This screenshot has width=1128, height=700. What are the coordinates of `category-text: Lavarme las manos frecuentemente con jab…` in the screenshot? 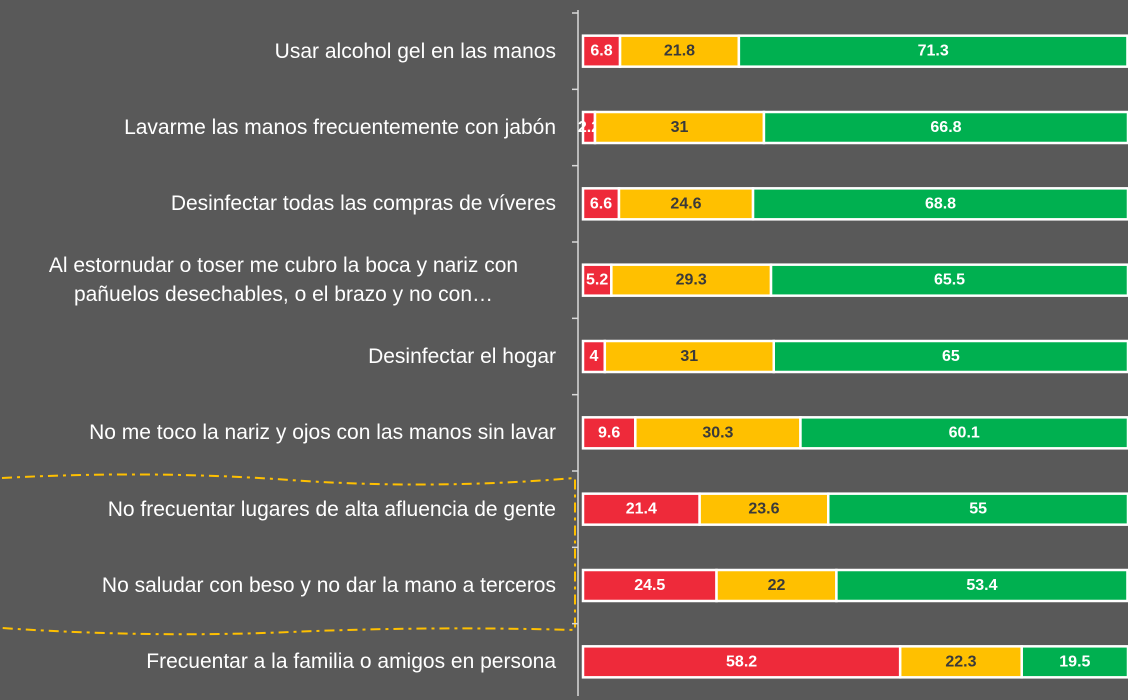 It's located at (340, 127).